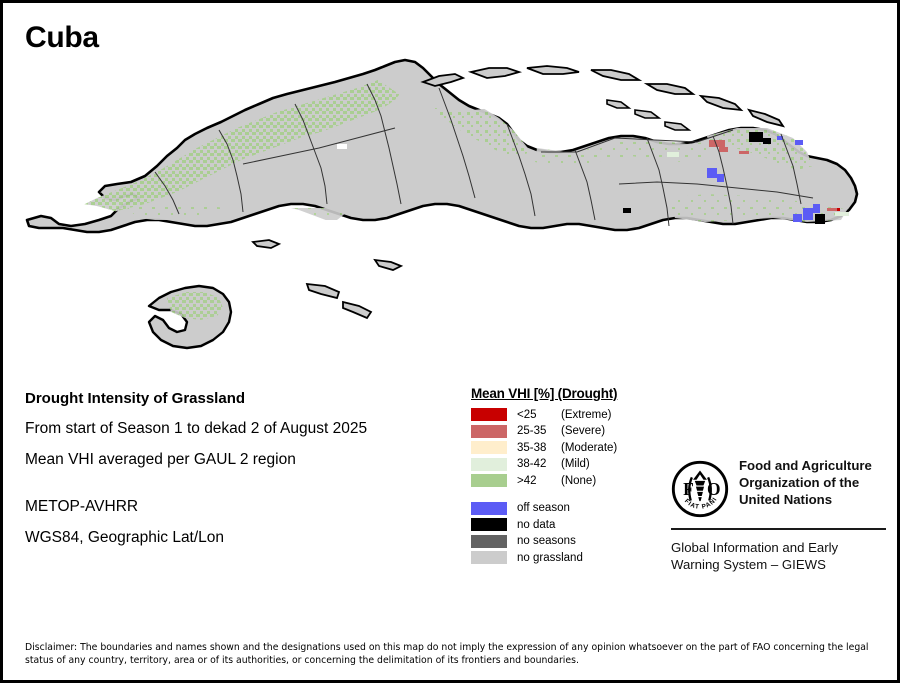 This screenshot has height=683, width=900. Describe the element at coordinates (489, 464) in the screenshot. I see `legend-swatch-mild` at that location.